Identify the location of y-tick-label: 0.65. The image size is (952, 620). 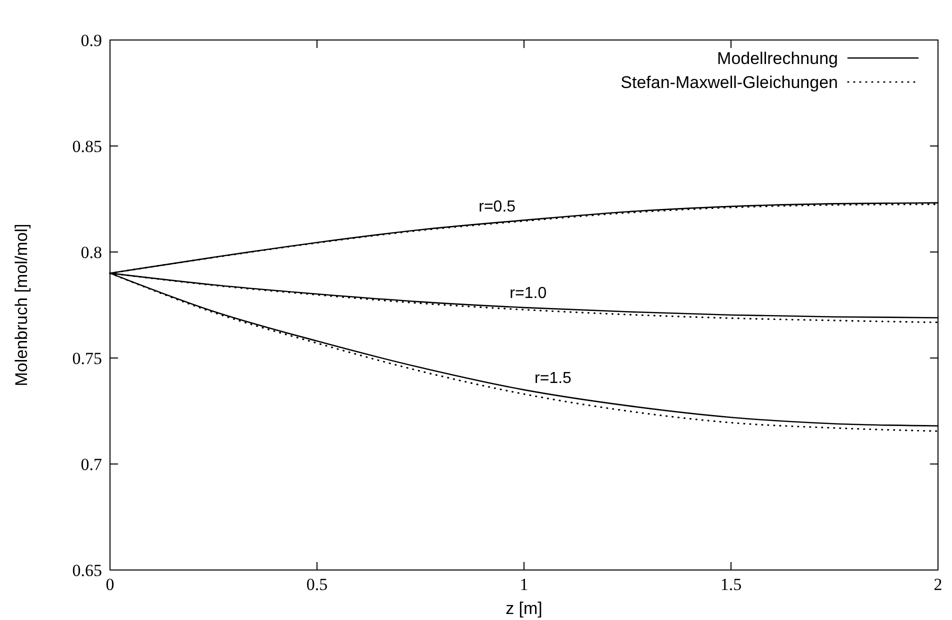
(87, 570).